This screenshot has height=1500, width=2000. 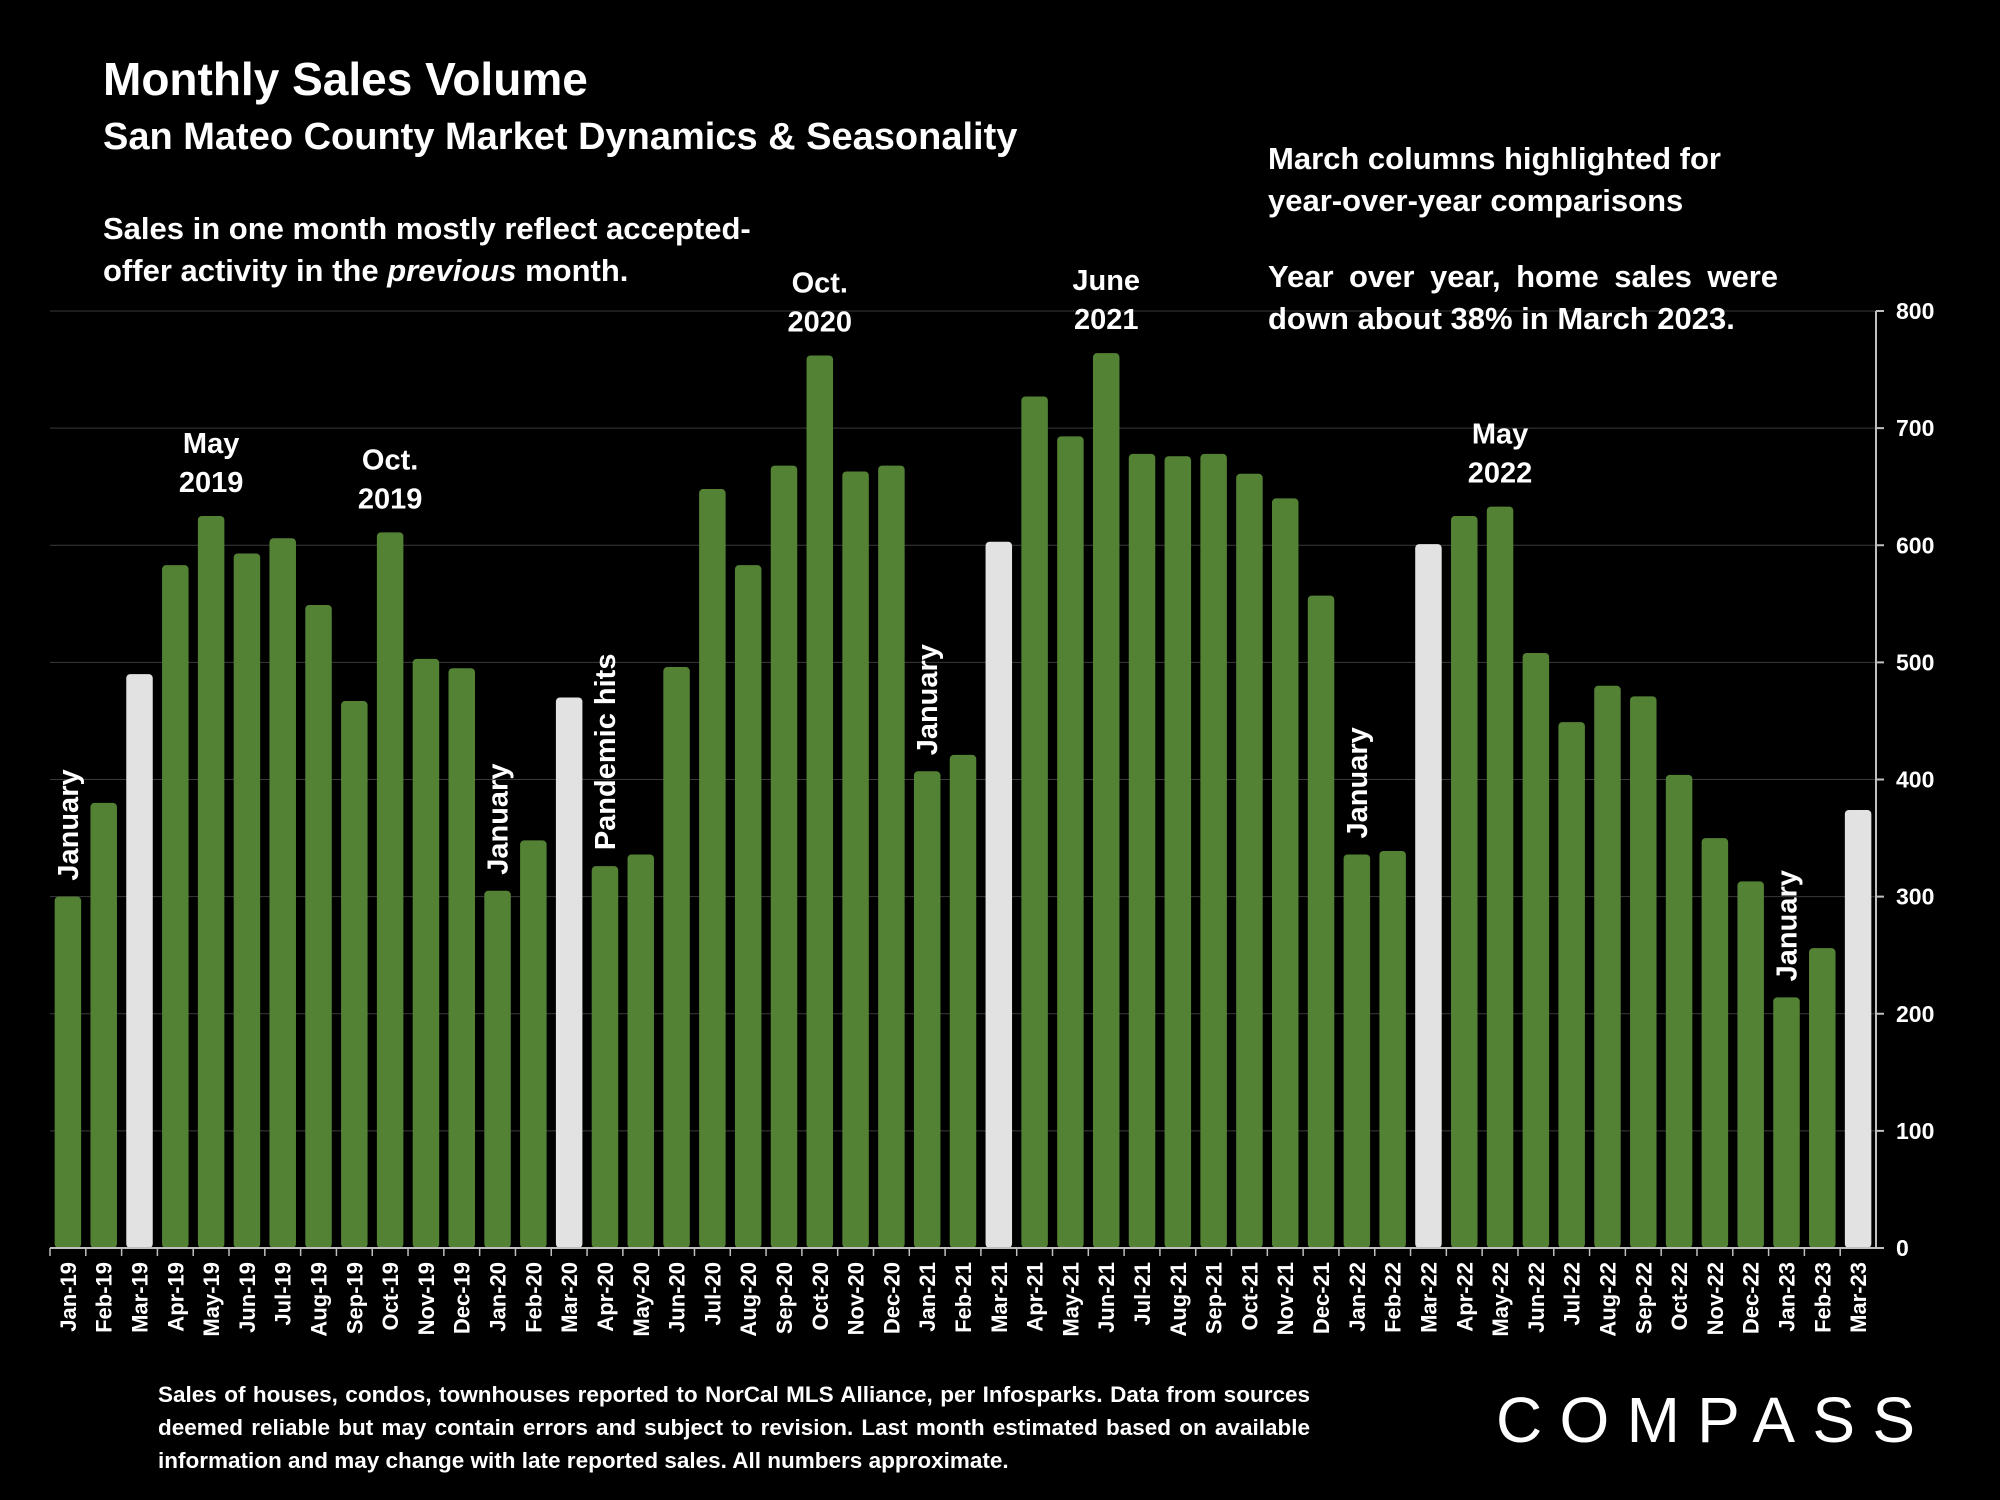 I want to click on x-tick-label: Sep-20, so click(x=784, y=1298).